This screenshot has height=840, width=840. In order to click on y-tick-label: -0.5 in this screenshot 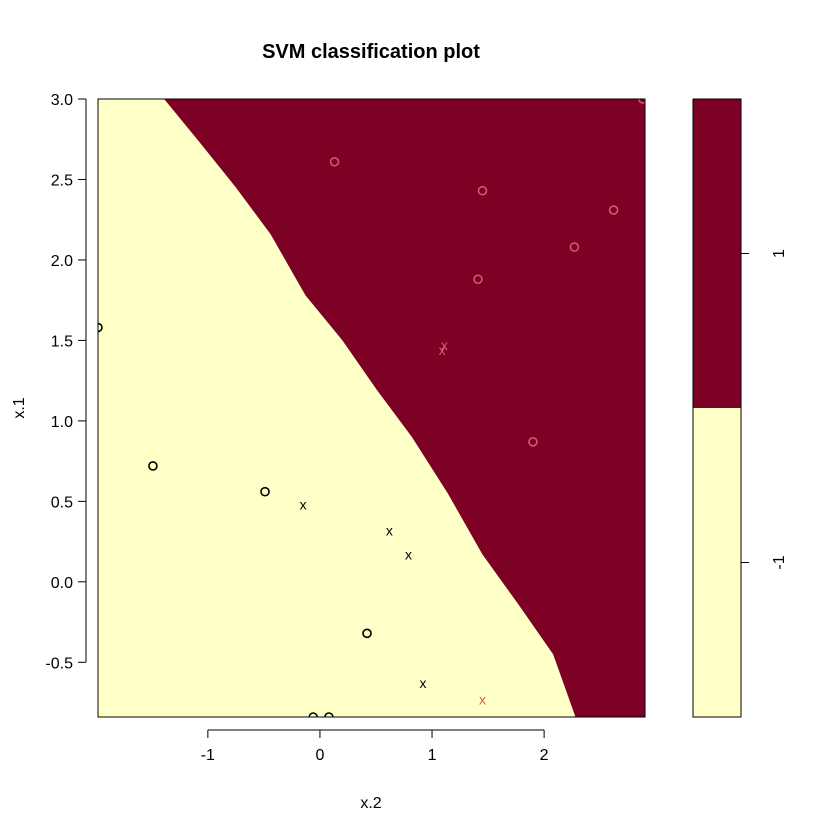, I will do `click(59, 663)`.